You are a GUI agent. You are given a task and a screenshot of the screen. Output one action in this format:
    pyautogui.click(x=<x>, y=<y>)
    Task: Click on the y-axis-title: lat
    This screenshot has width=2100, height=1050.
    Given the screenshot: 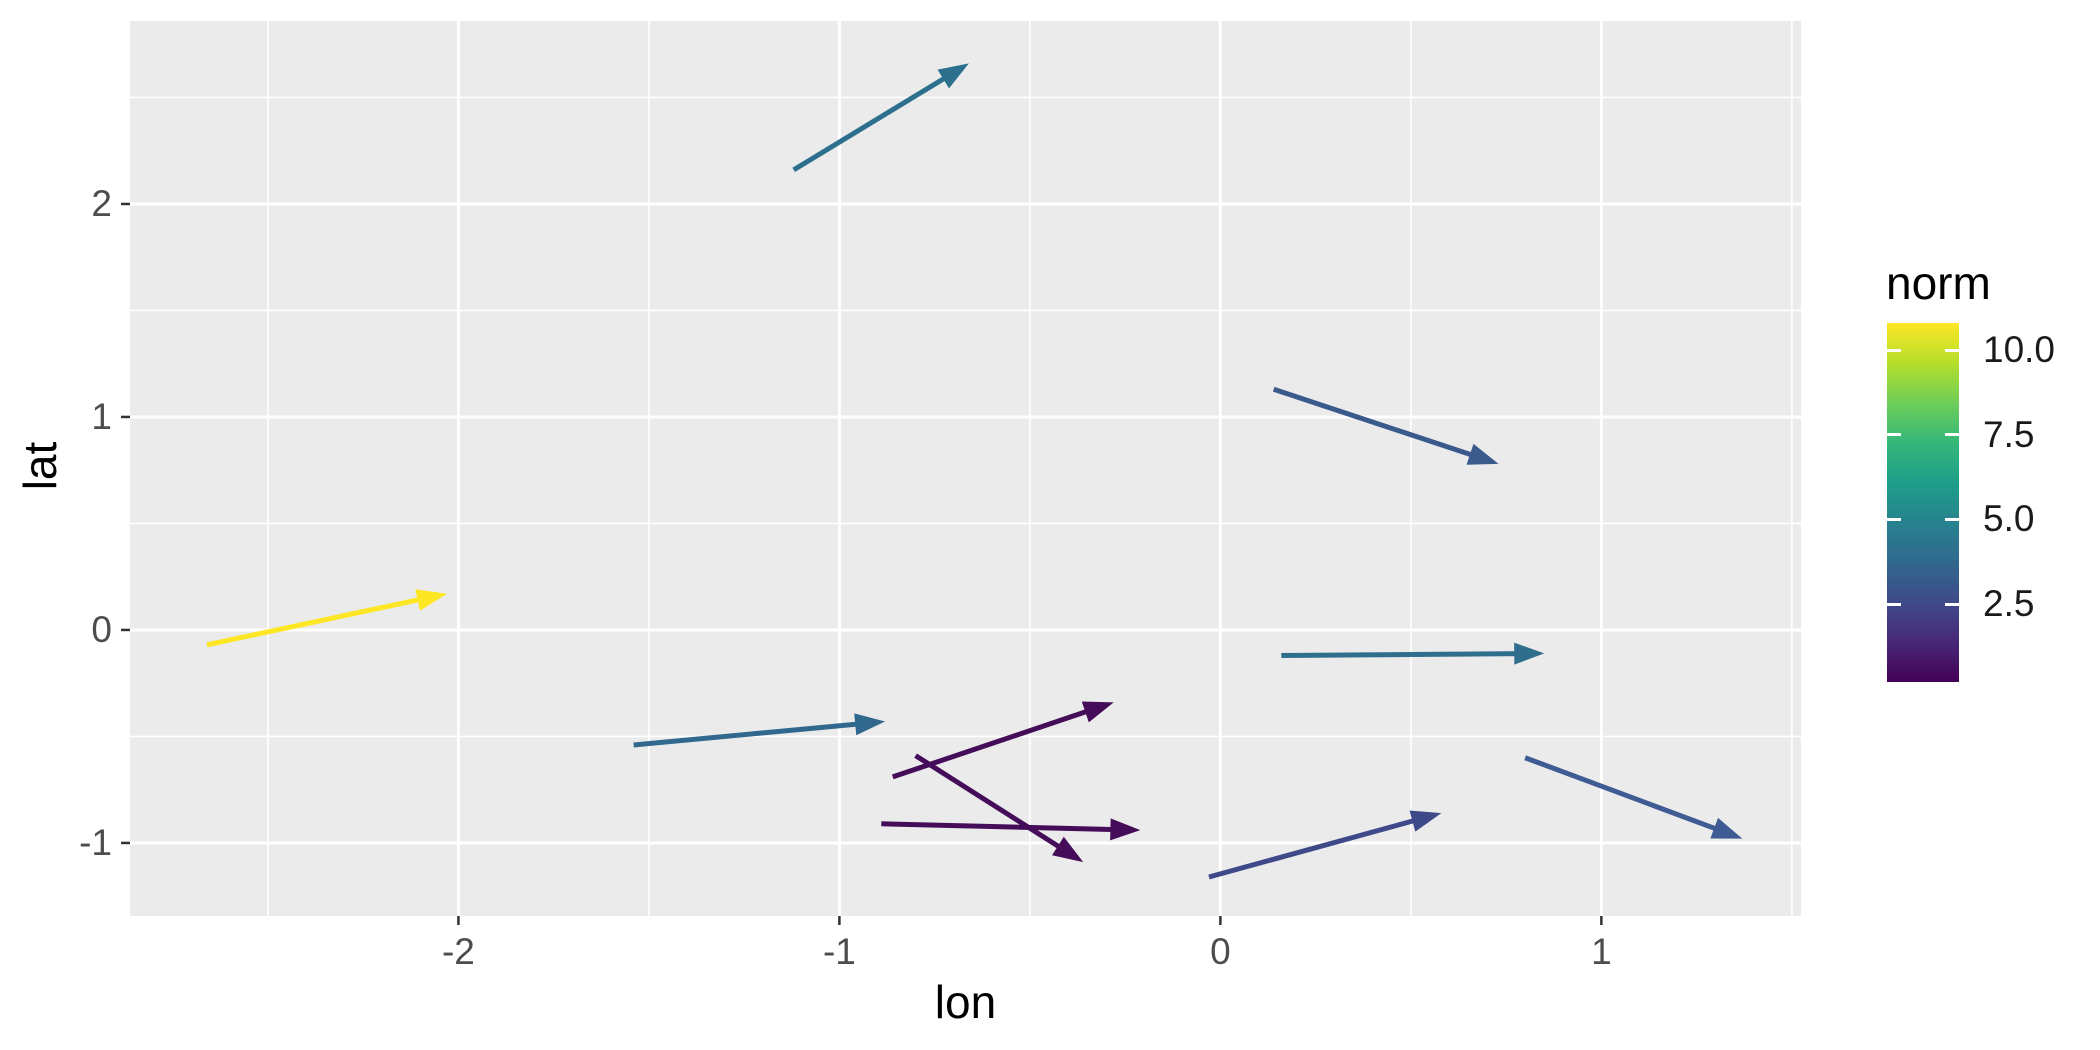 What is the action you would take?
    pyautogui.click(x=40, y=466)
    